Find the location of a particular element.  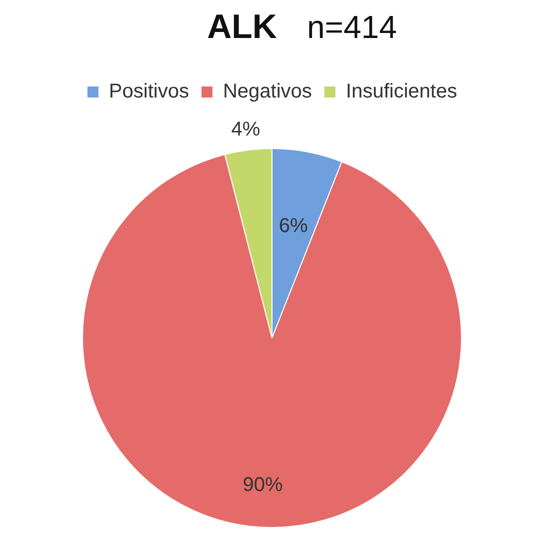

legend-label: Insuficientes is located at coordinates (402, 91).